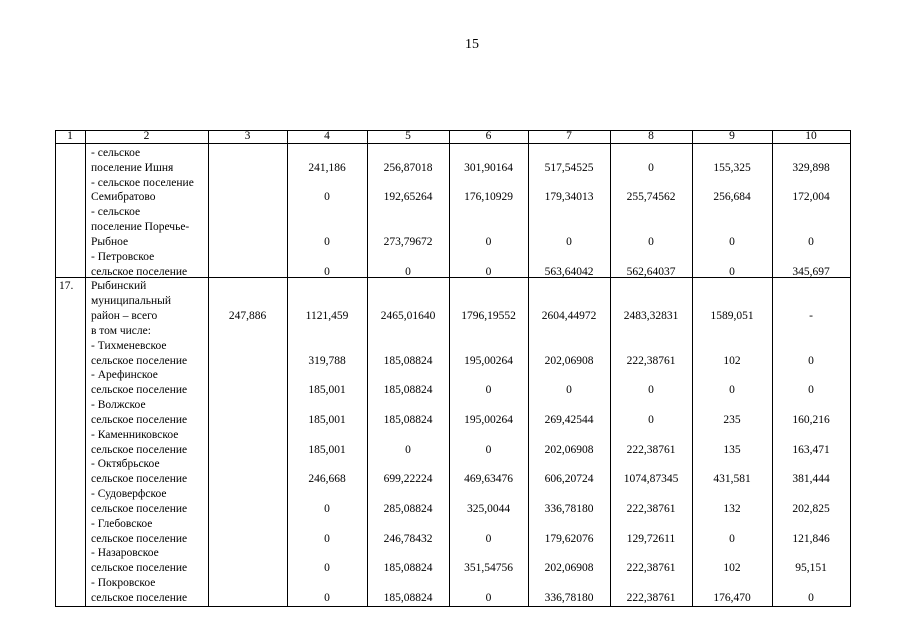  What do you see at coordinates (408, 538) in the screenshot?
I see `cell: 246,78432` at bounding box center [408, 538].